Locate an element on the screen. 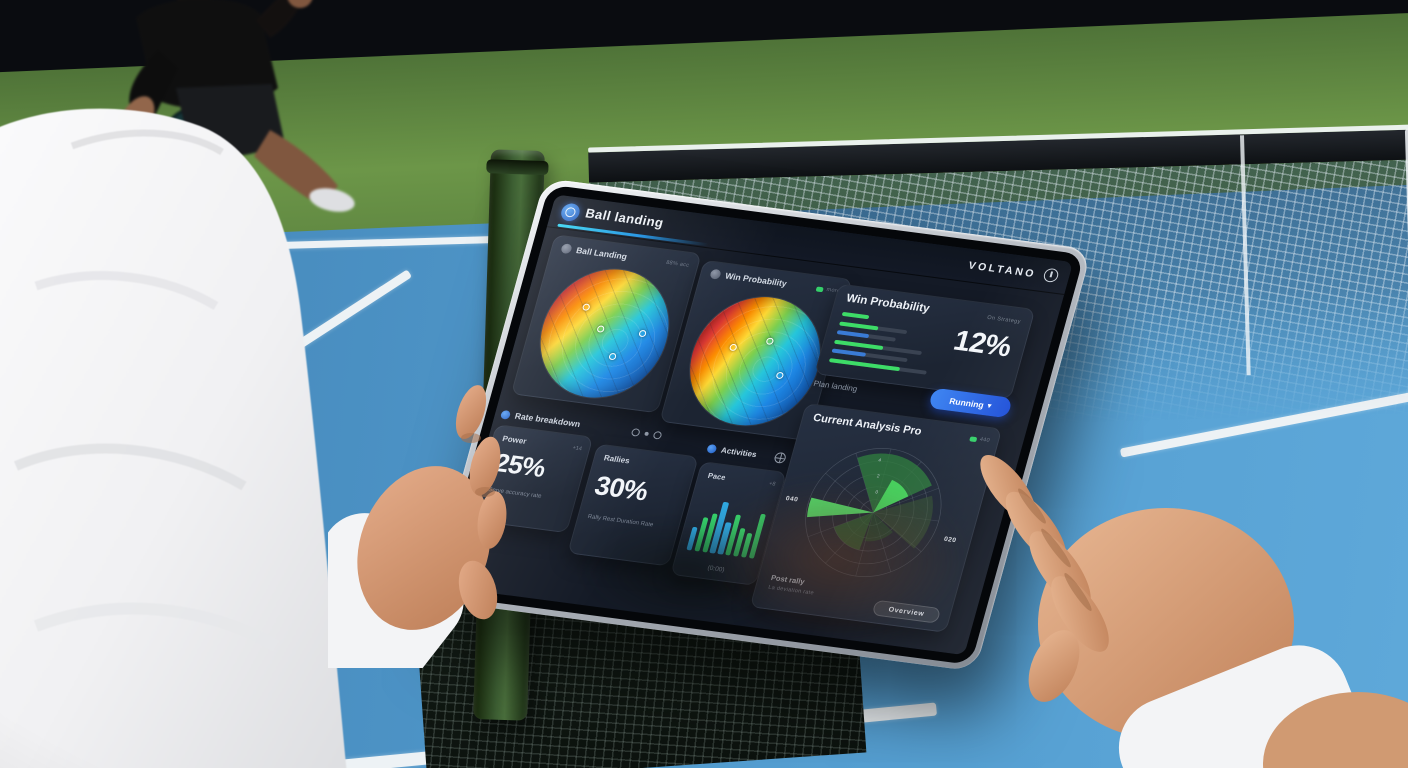  panel-note: On Strategy is located at coordinates (1004, 320).